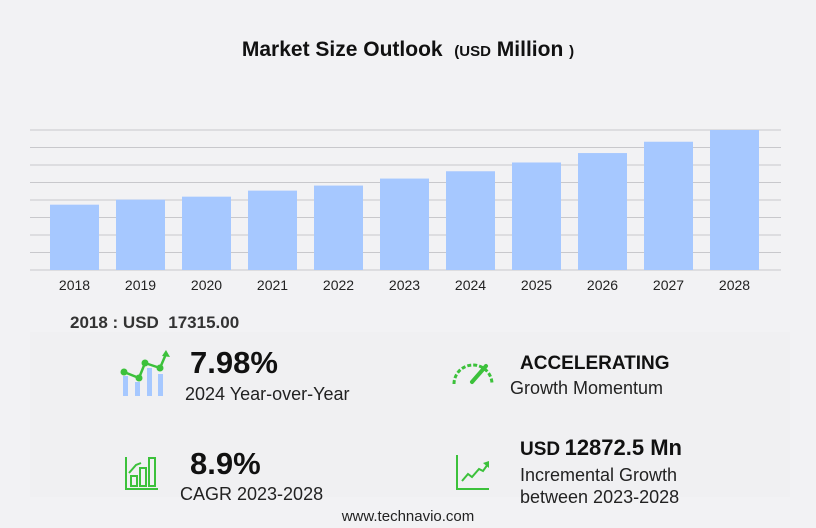 Image resolution: width=816 pixels, height=528 pixels. What do you see at coordinates (473, 374) in the screenshot?
I see `speedometer-icon` at bounding box center [473, 374].